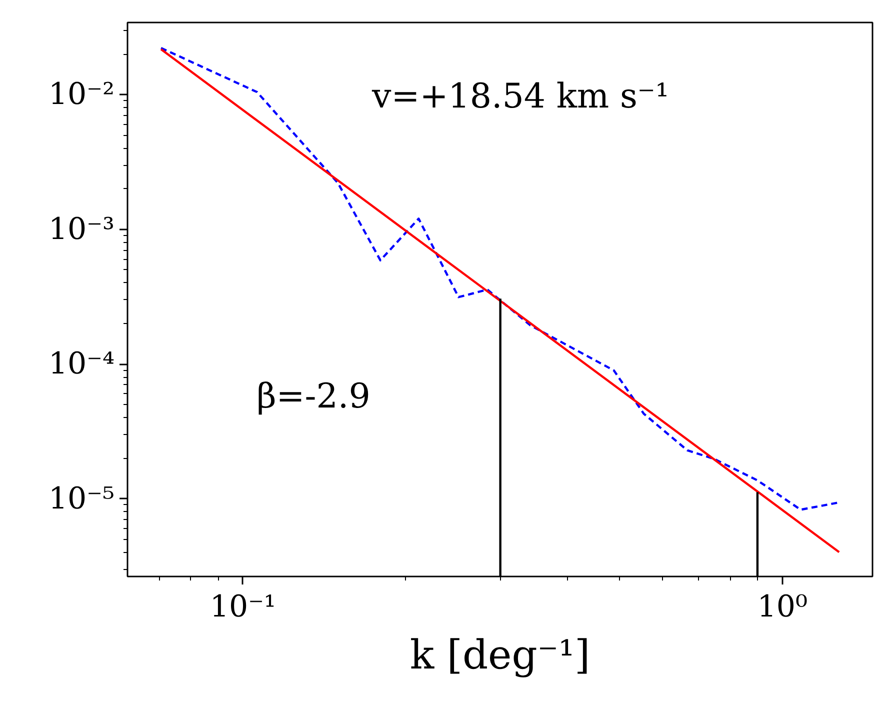 Image resolution: width=894 pixels, height=716 pixels. I want to click on y-tick-label: 10⁻², so click(81, 94).